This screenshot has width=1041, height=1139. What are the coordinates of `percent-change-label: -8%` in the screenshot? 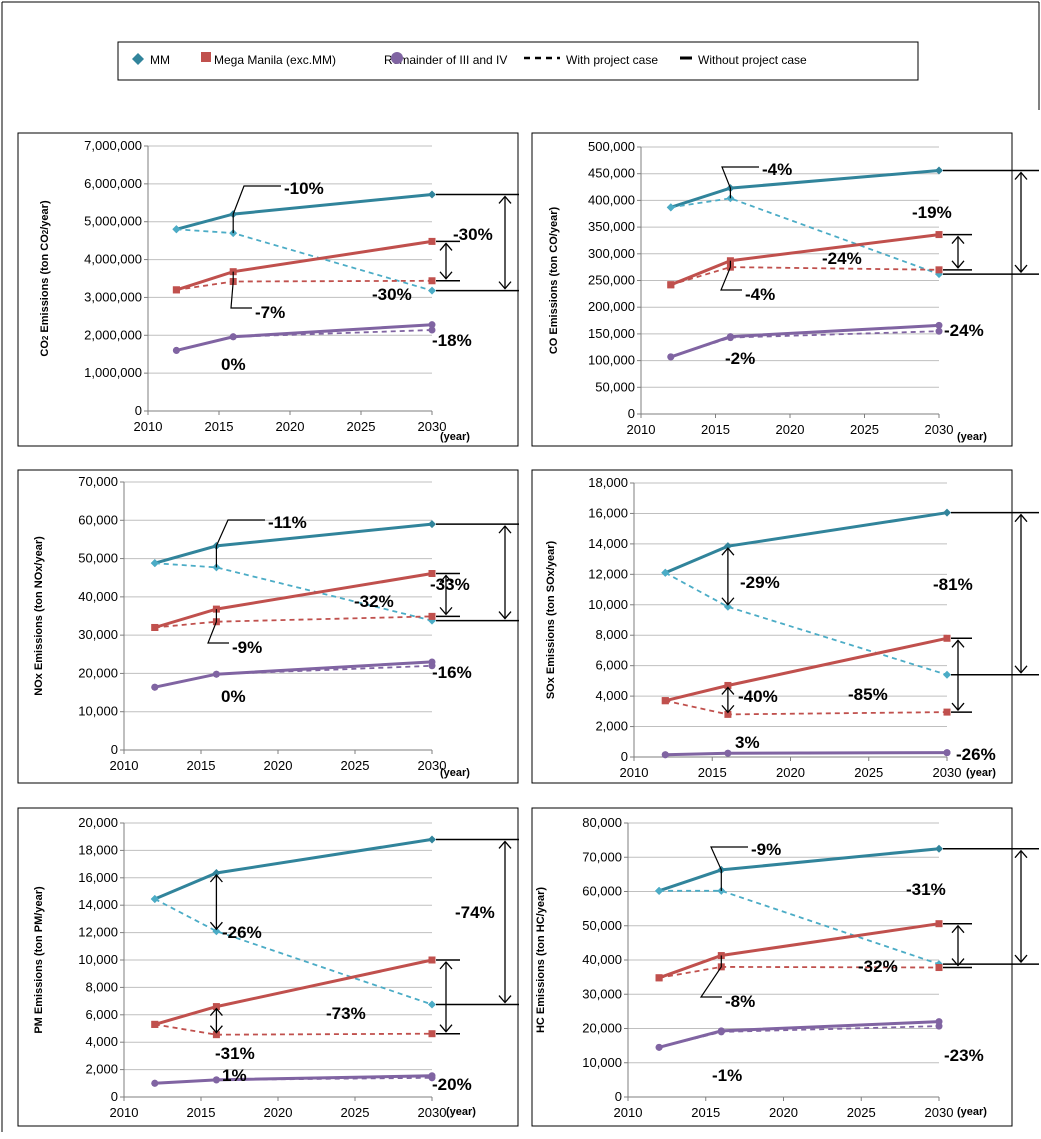 It's located at (740, 1001).